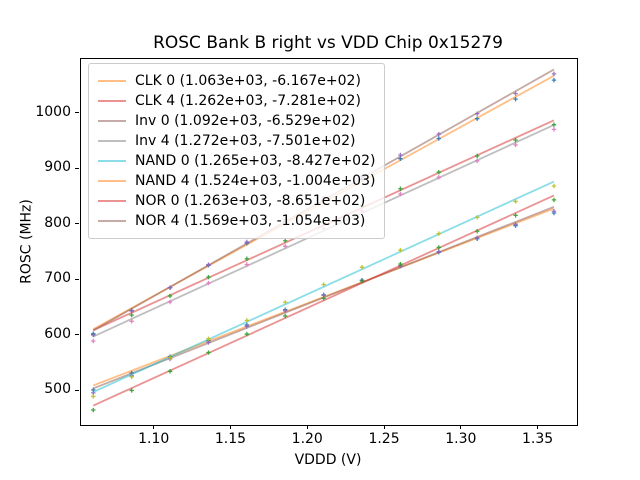  I want to click on y-tick-label: 500, so click(57, 389).